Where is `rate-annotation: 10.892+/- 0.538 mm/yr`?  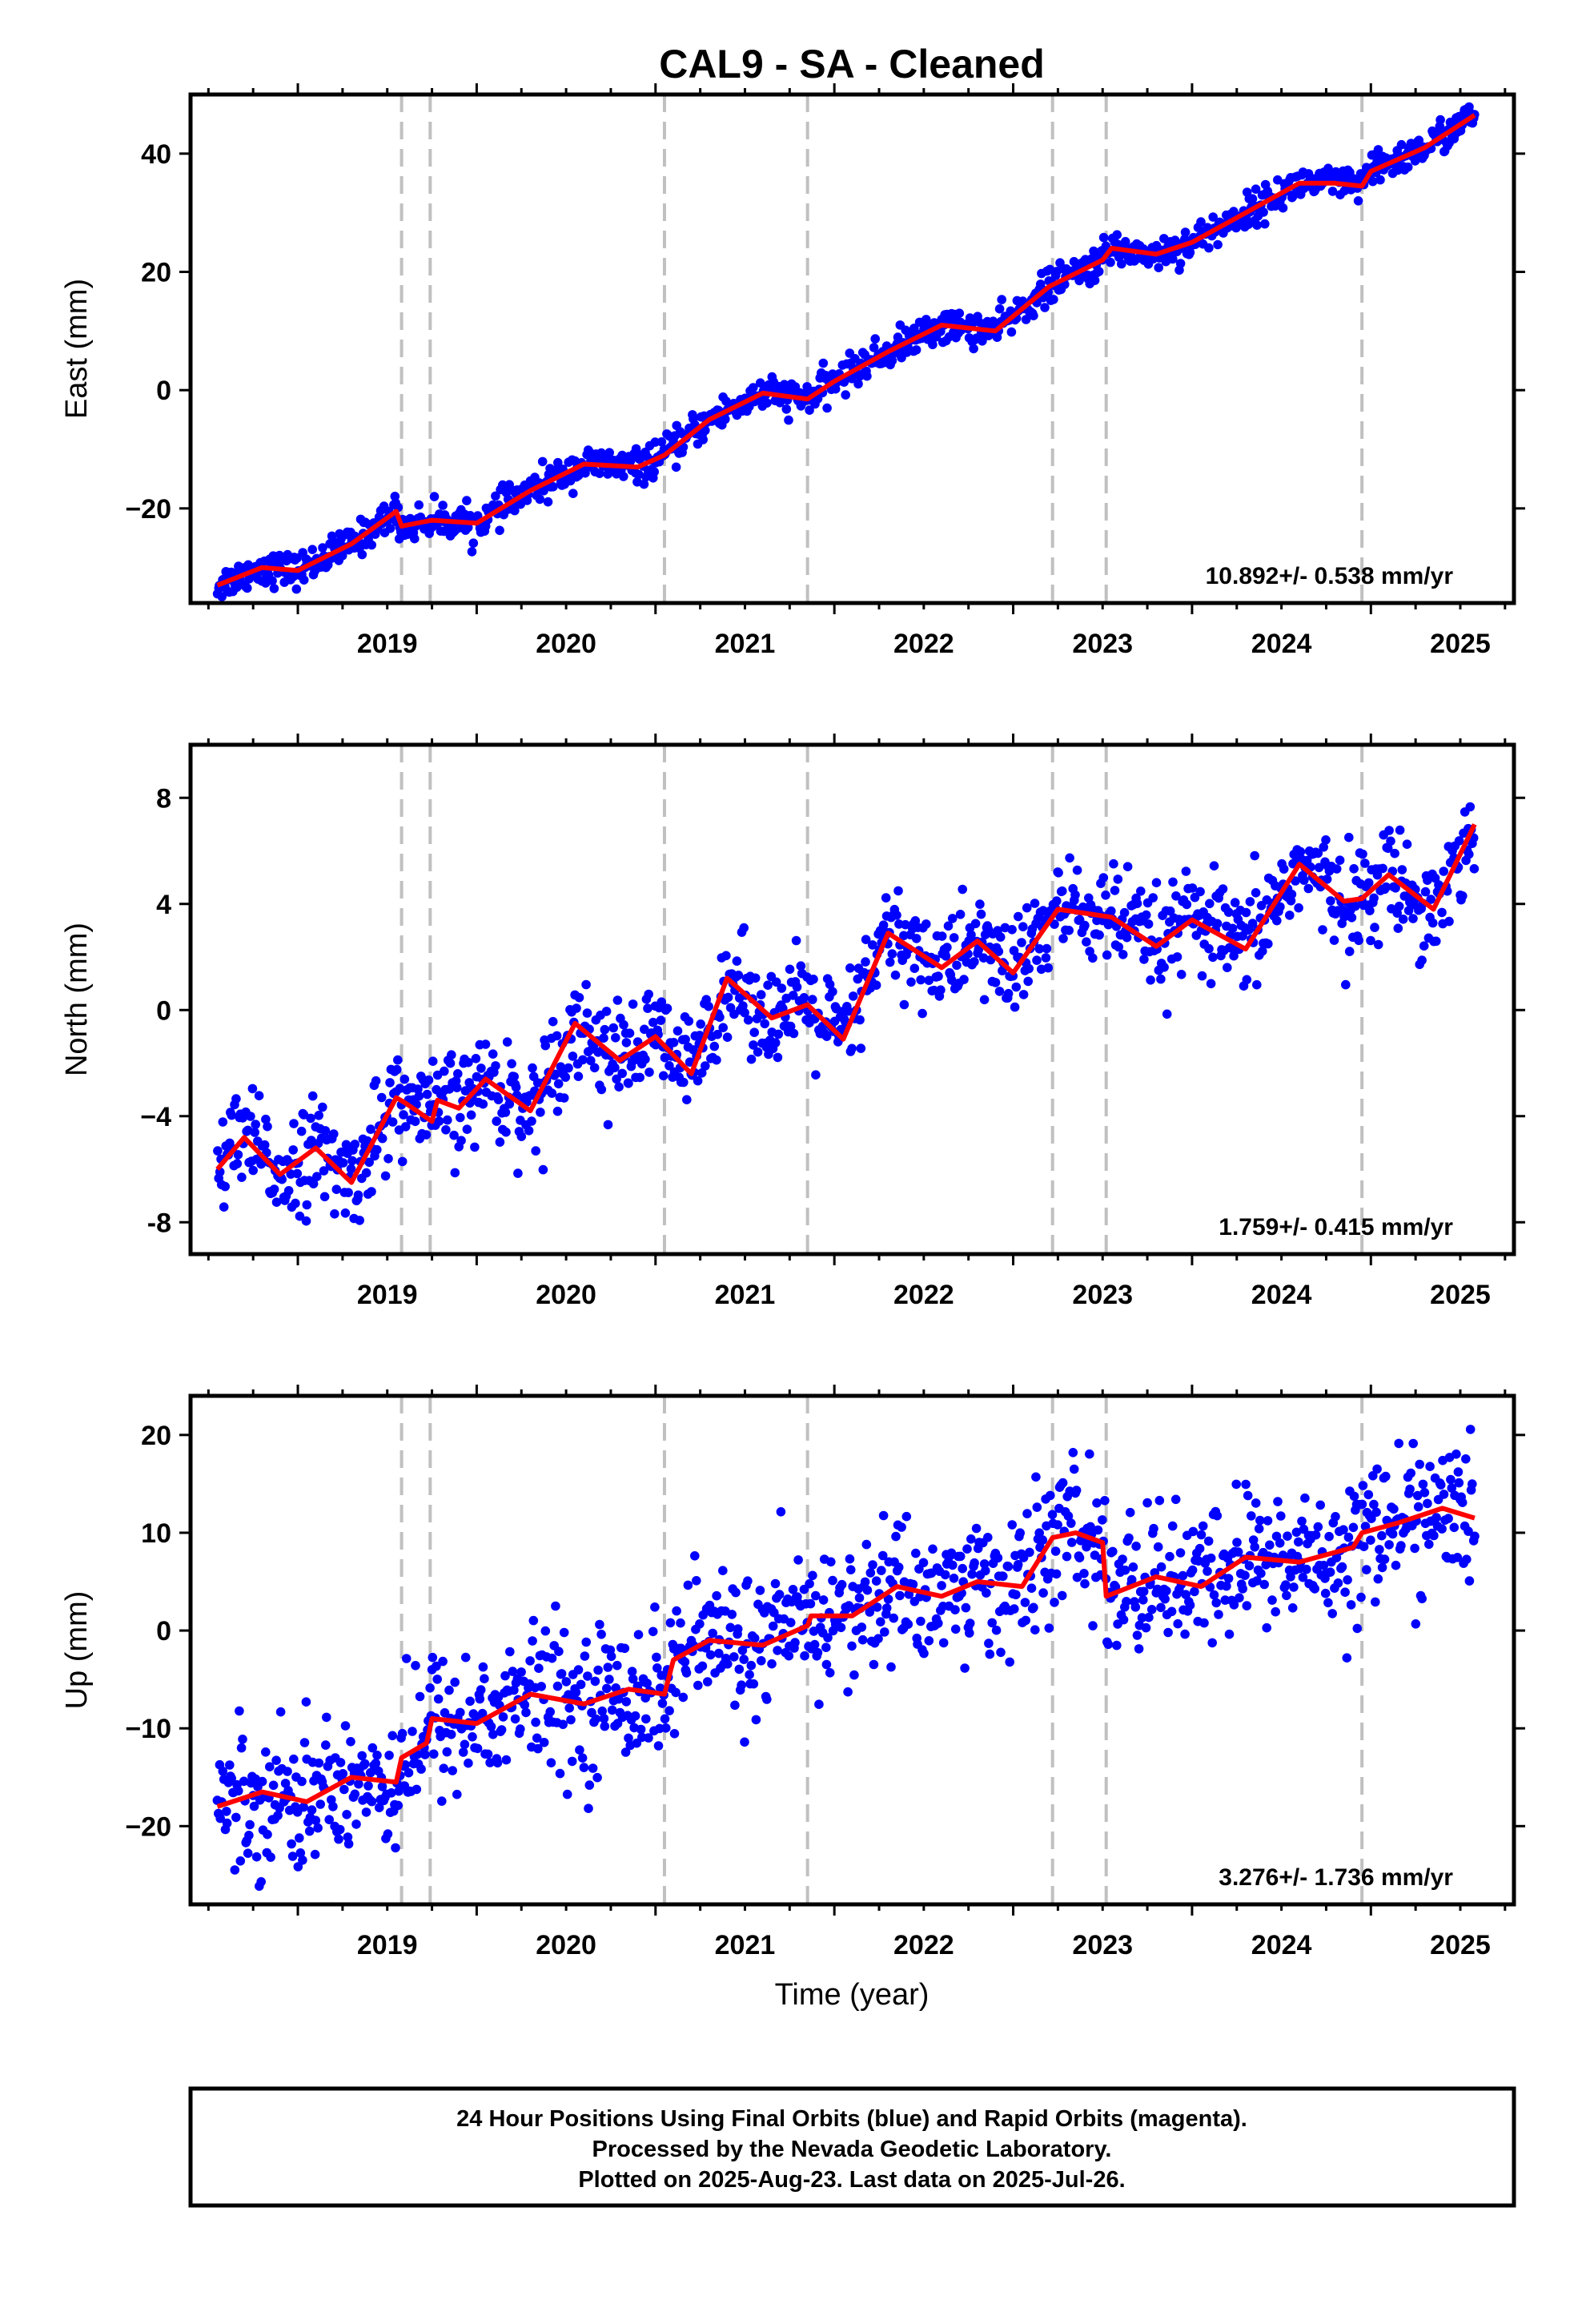 rate-annotation: 10.892+/- 0.538 mm/yr is located at coordinates (1330, 576).